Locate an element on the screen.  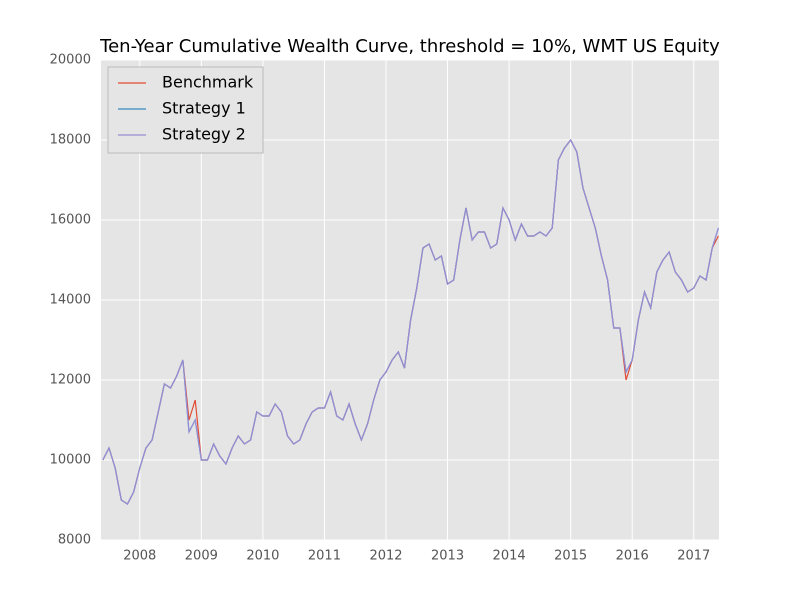
legend-label: Strategy 1 is located at coordinates (204, 108).